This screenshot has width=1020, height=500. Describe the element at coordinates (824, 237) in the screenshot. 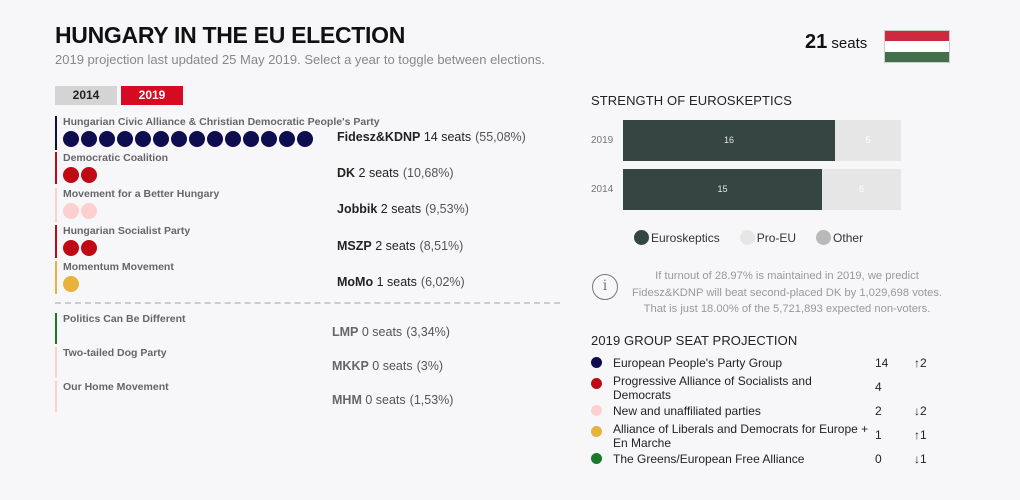

I see `legend-swatch-other` at that location.